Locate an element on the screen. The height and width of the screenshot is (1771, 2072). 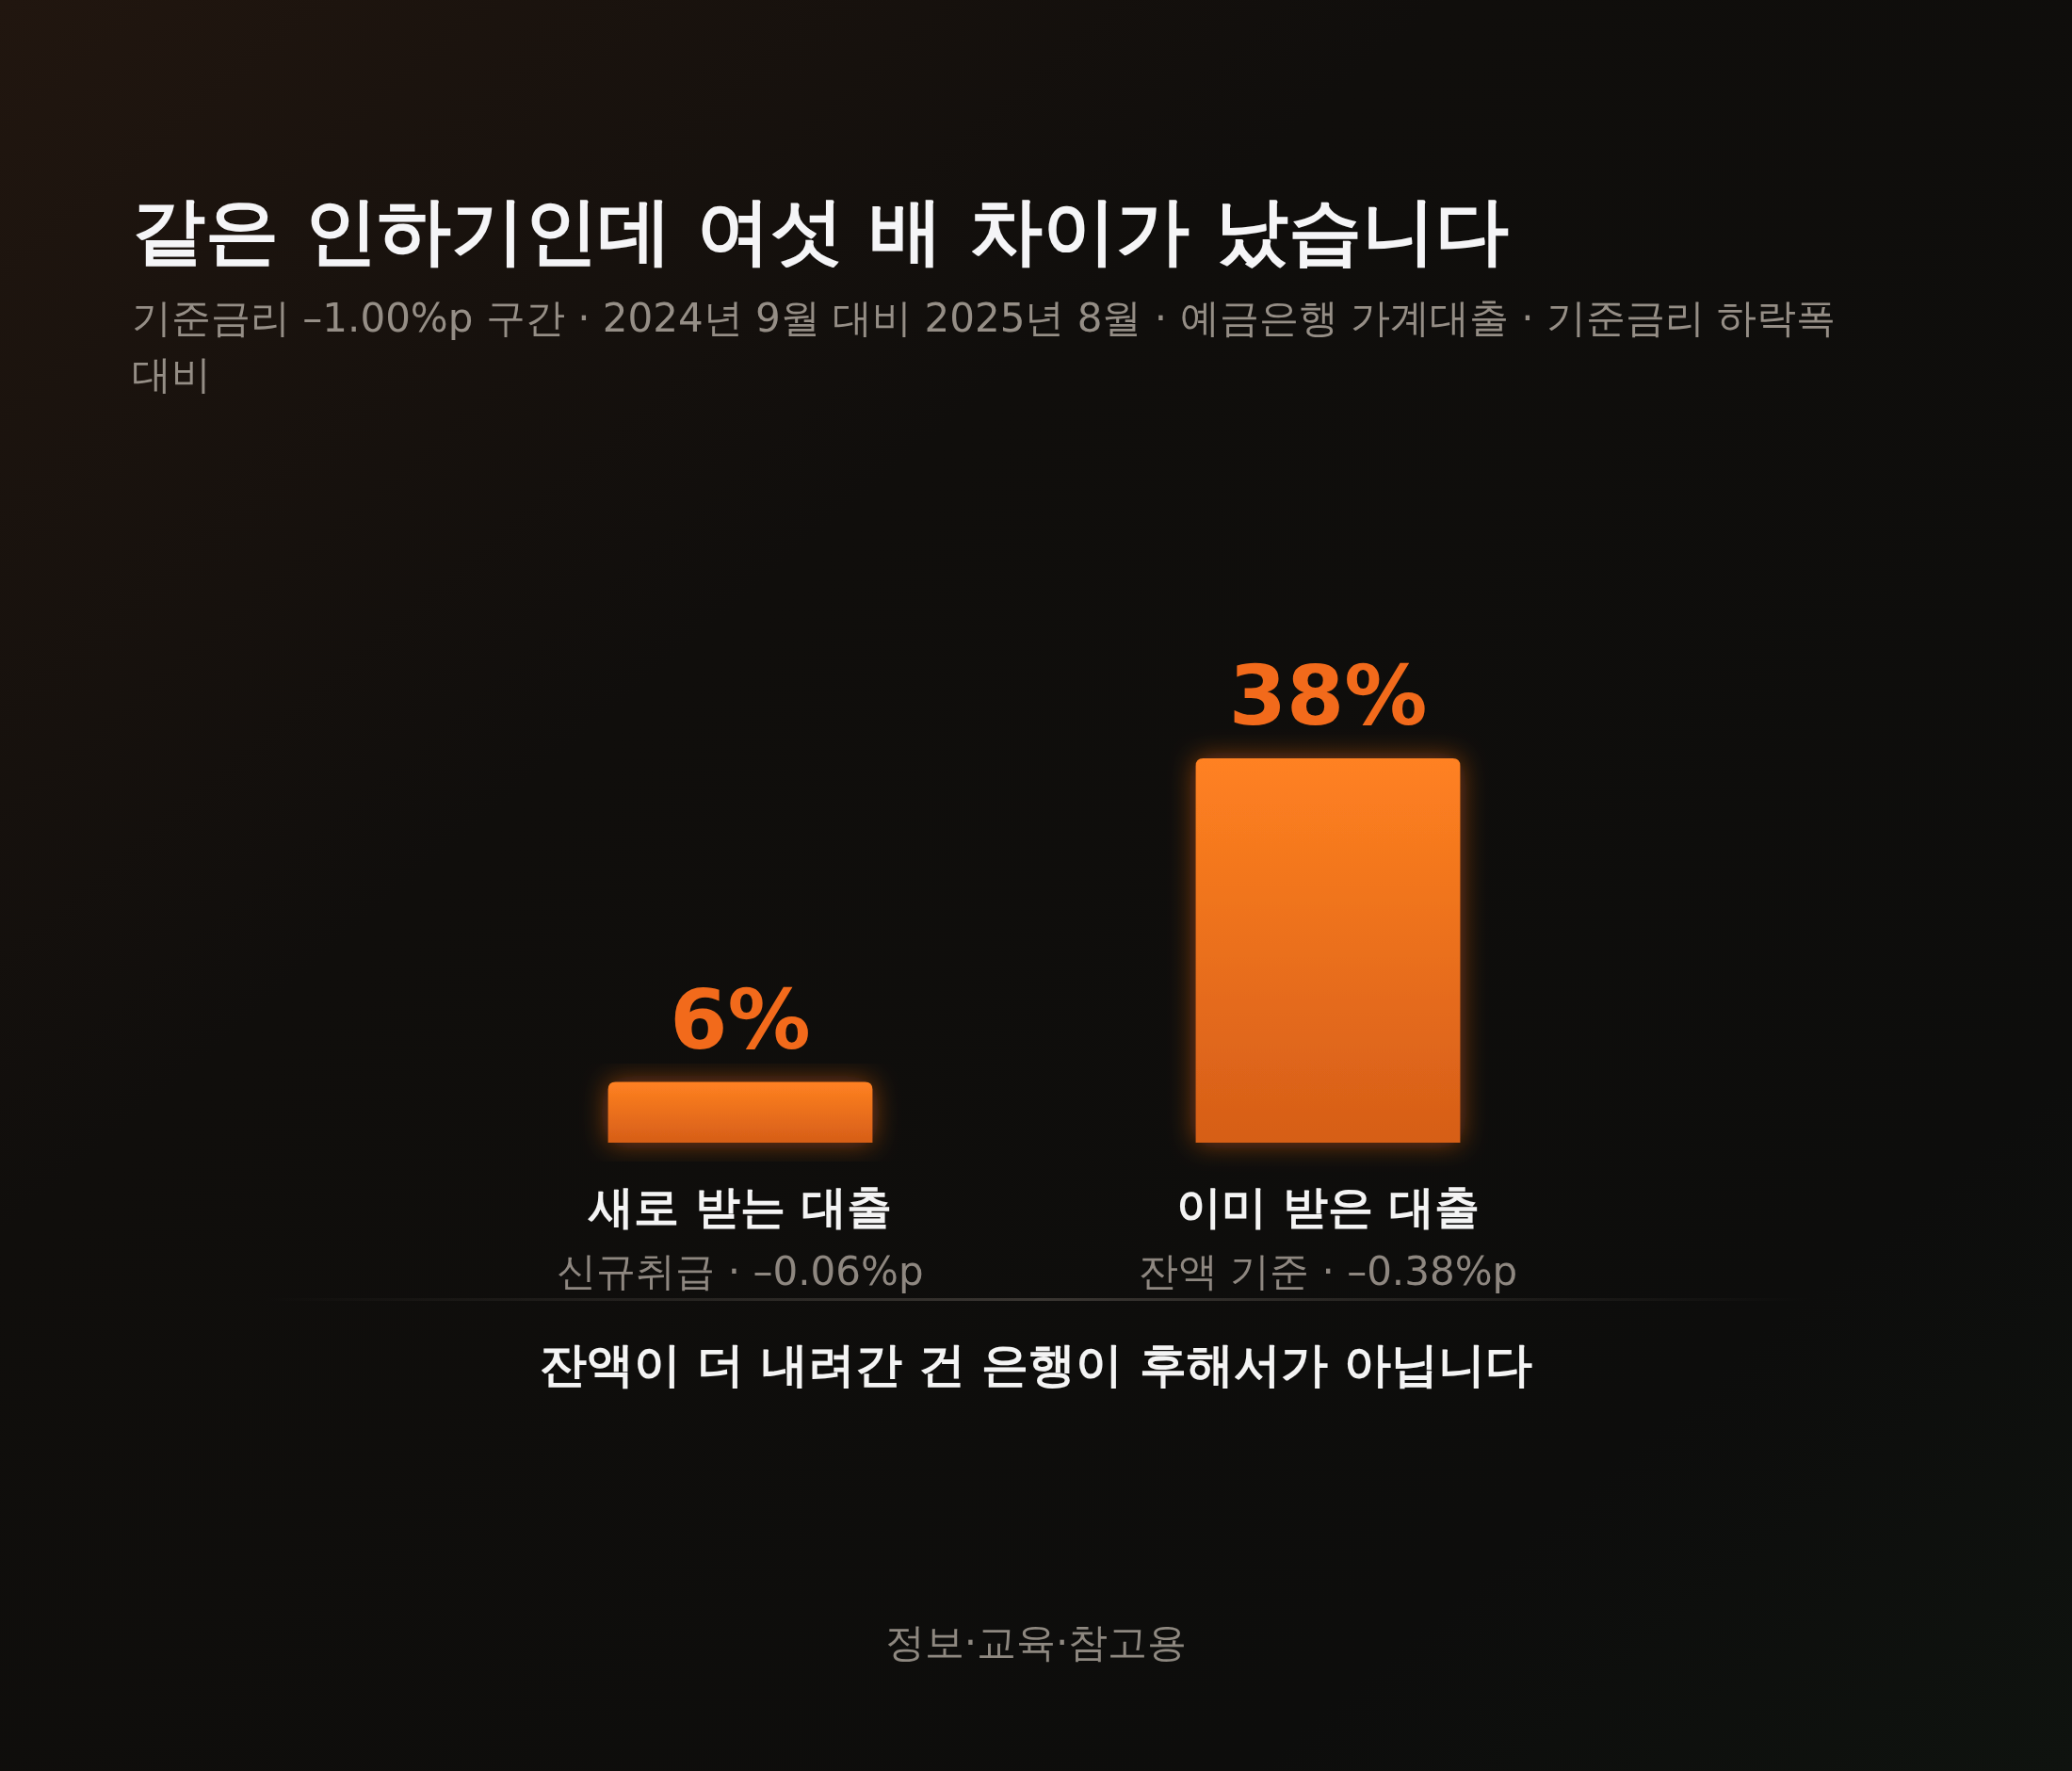
text: 정보·교육·참고용 is located at coordinates (1036, 1642).